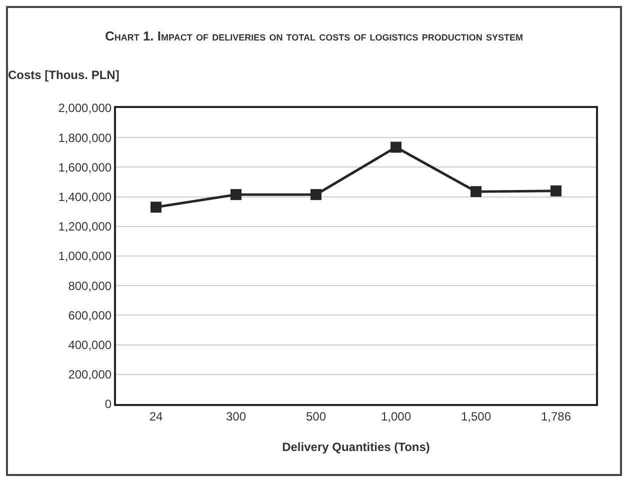 This screenshot has height=488, width=632. Describe the element at coordinates (316, 416) in the screenshot. I see `x-tick-label: 500` at that location.